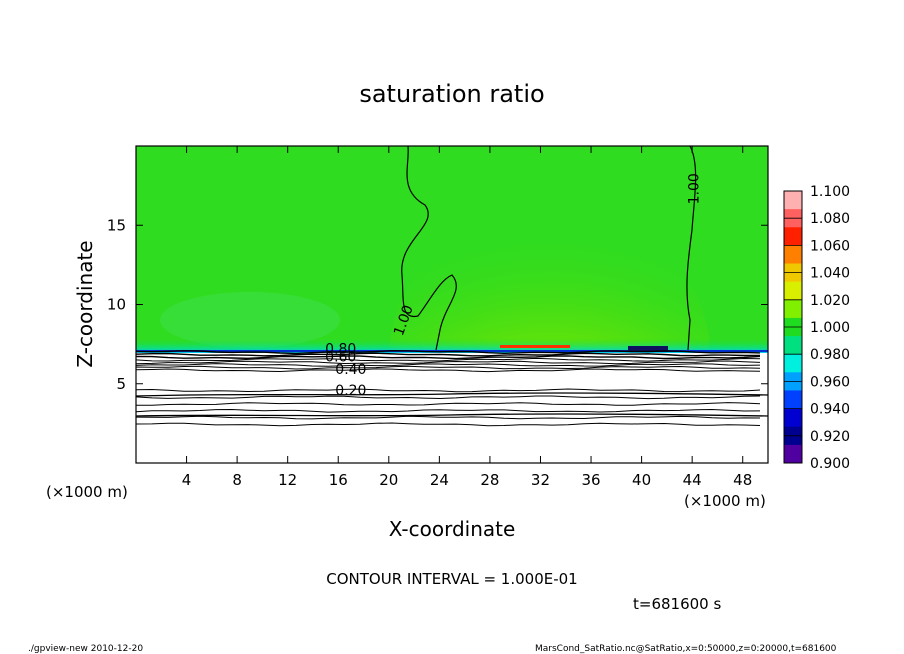 The height and width of the screenshot is (654, 904). Describe the element at coordinates (85, 649) in the screenshot. I see `footer-left: ./gpview-new 2010-12-20` at that location.